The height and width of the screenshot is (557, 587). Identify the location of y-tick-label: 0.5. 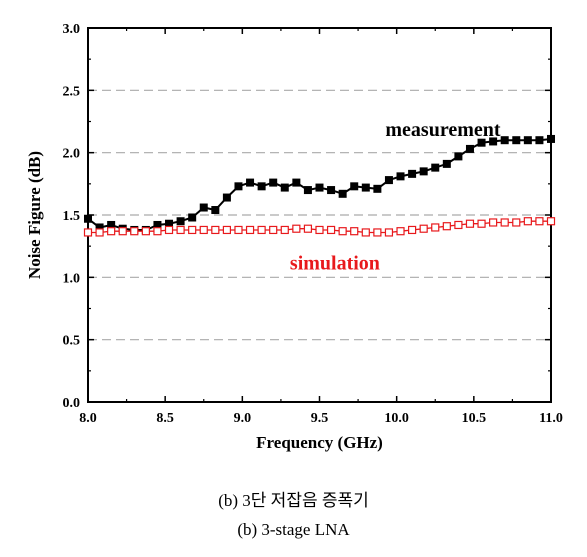
(72, 341).